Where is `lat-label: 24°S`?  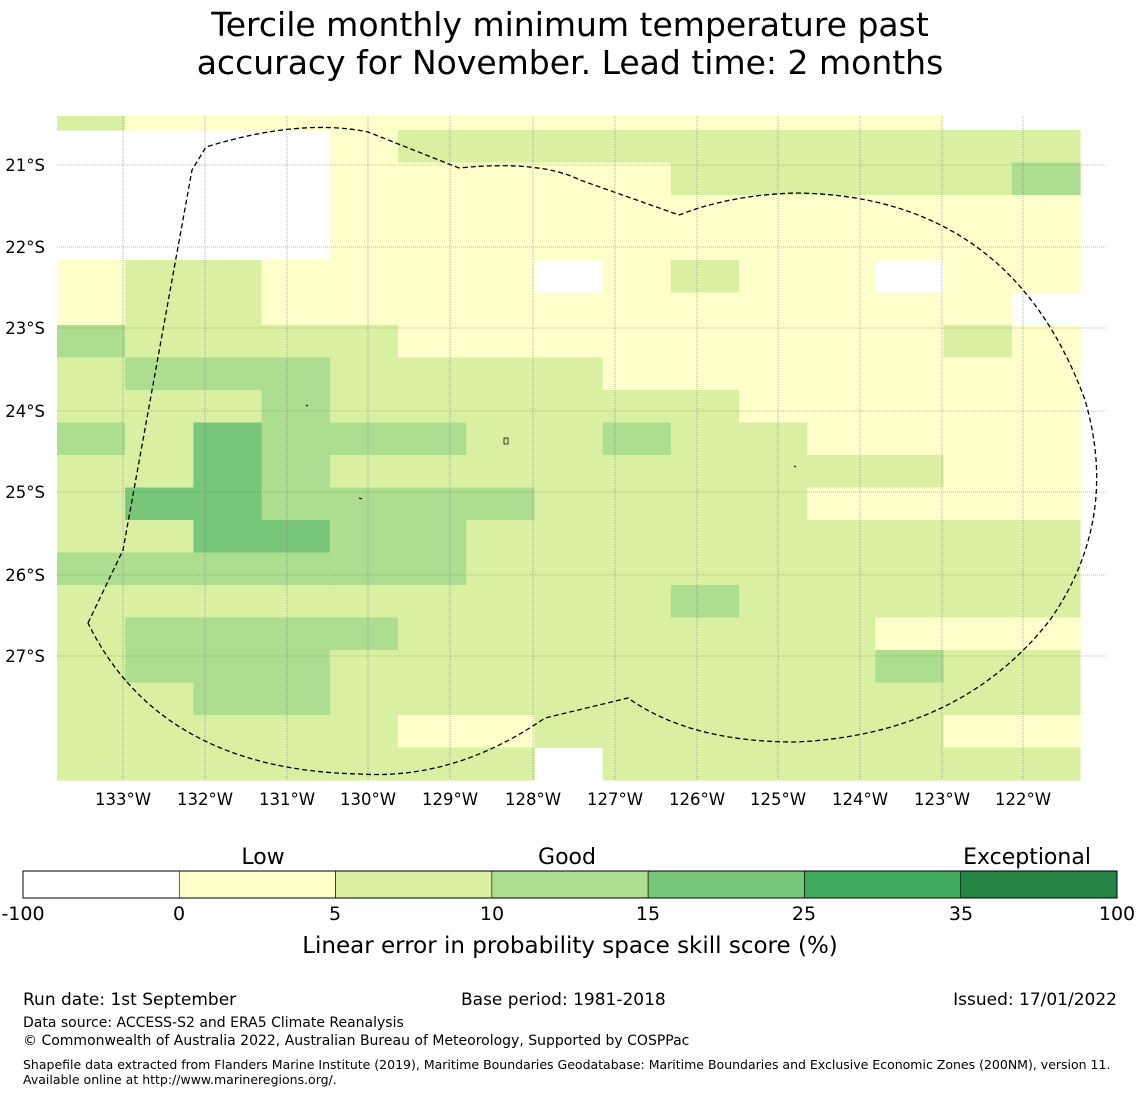 lat-label: 24°S is located at coordinates (25, 411).